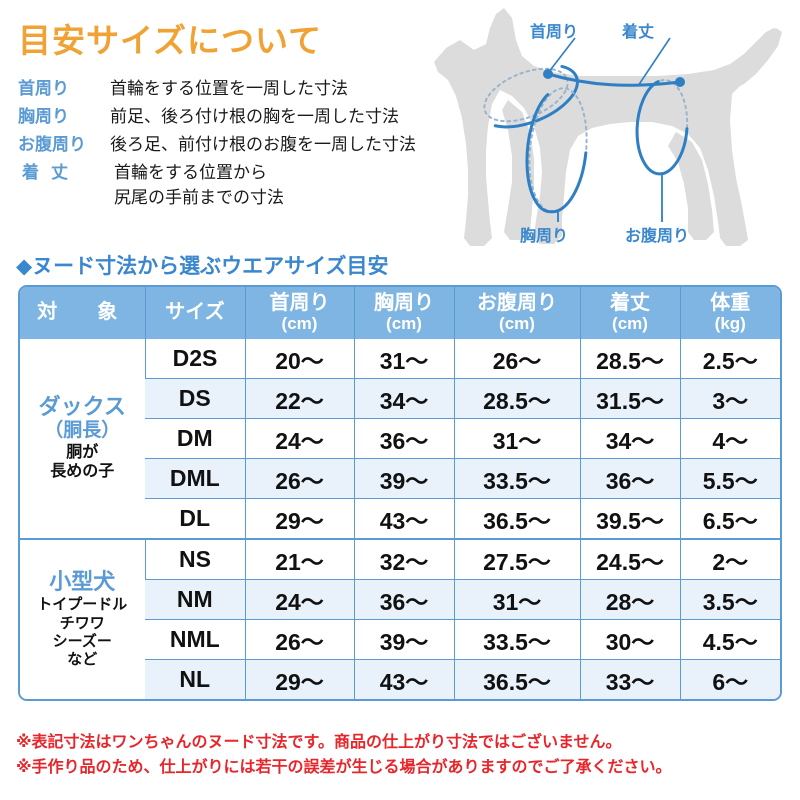 This screenshot has height=800, width=800. I want to click on header-size-label: サイズ, so click(195, 312).